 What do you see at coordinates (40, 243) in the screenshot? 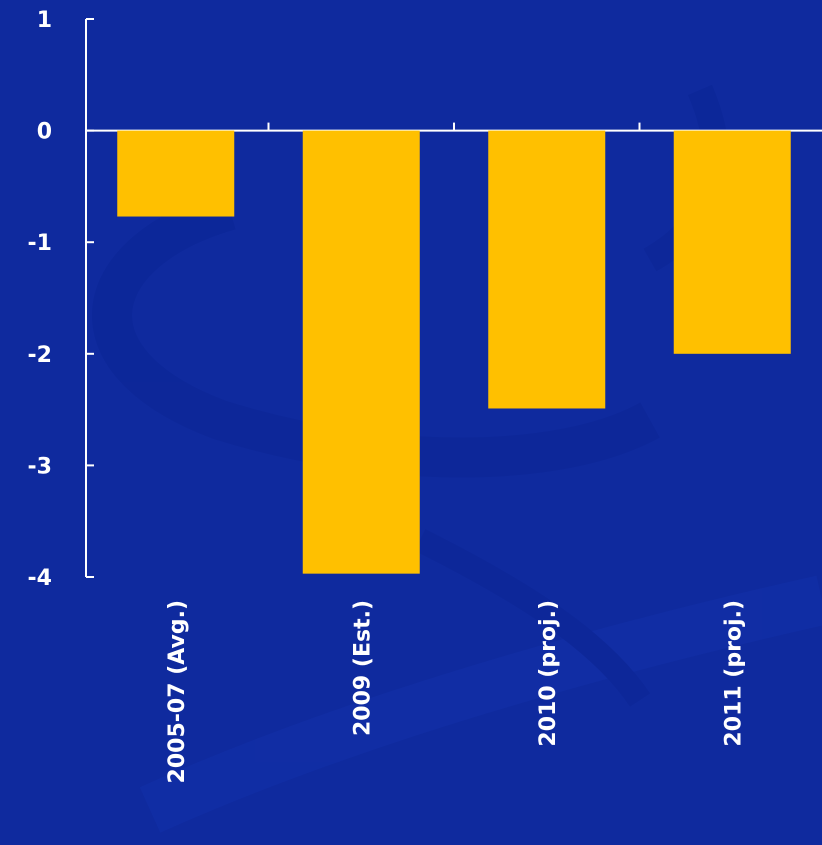
I see `y-tick-label: -1` at bounding box center [40, 243].